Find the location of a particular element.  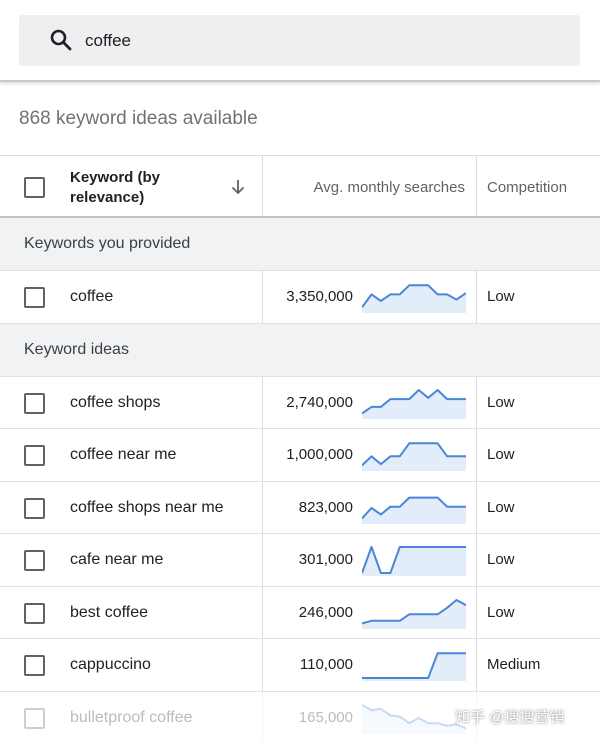

monthly-searches-value: 110,000 is located at coordinates (326, 664).